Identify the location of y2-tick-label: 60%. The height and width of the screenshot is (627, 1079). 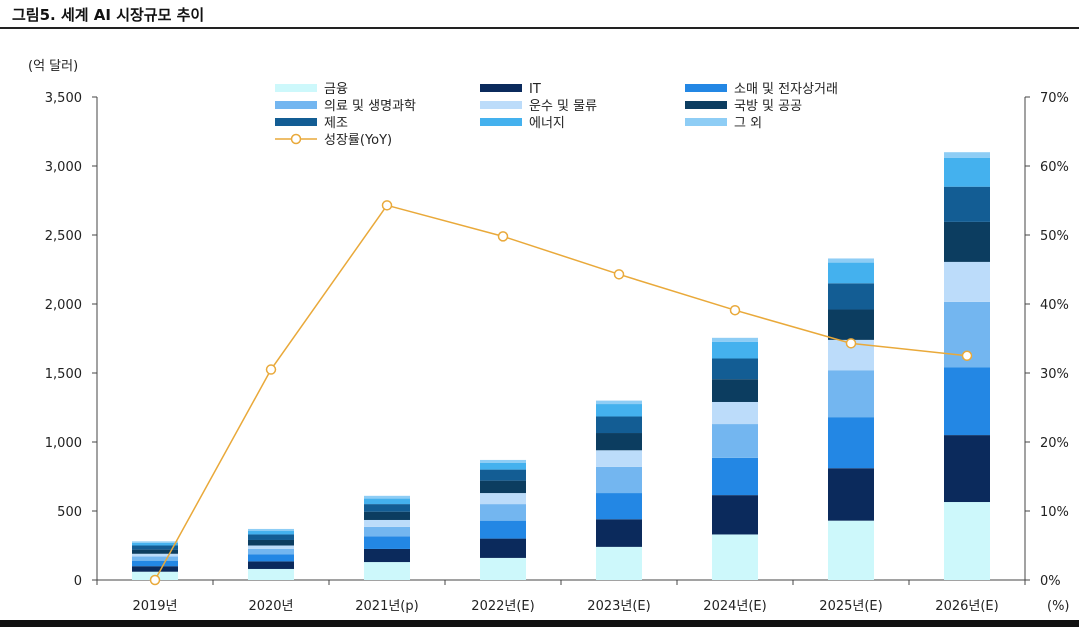
(1054, 167).